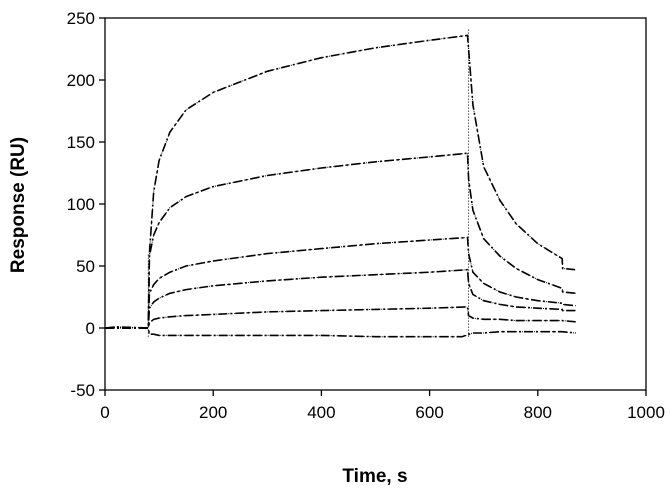 The image size is (672, 497). I want to click on x-tick-label: 600, so click(429, 412).